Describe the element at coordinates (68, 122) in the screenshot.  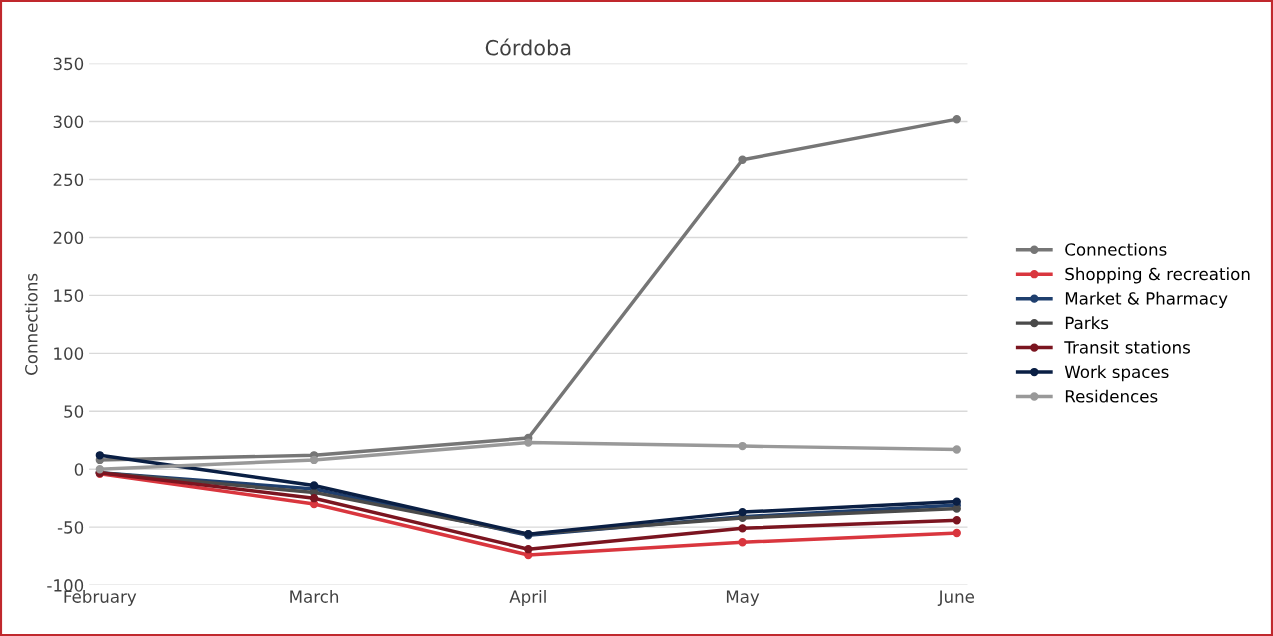
I see `y-tick-label: 300` at that location.